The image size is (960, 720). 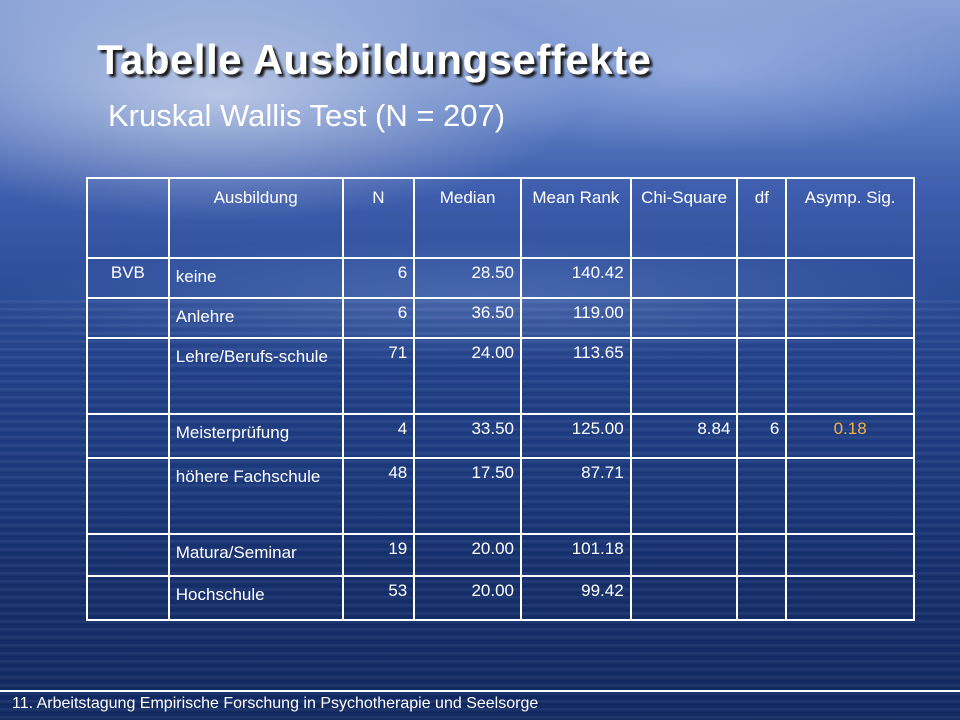 What do you see at coordinates (575, 278) in the screenshot?
I see `cell-mean-rank: 140.42` at bounding box center [575, 278].